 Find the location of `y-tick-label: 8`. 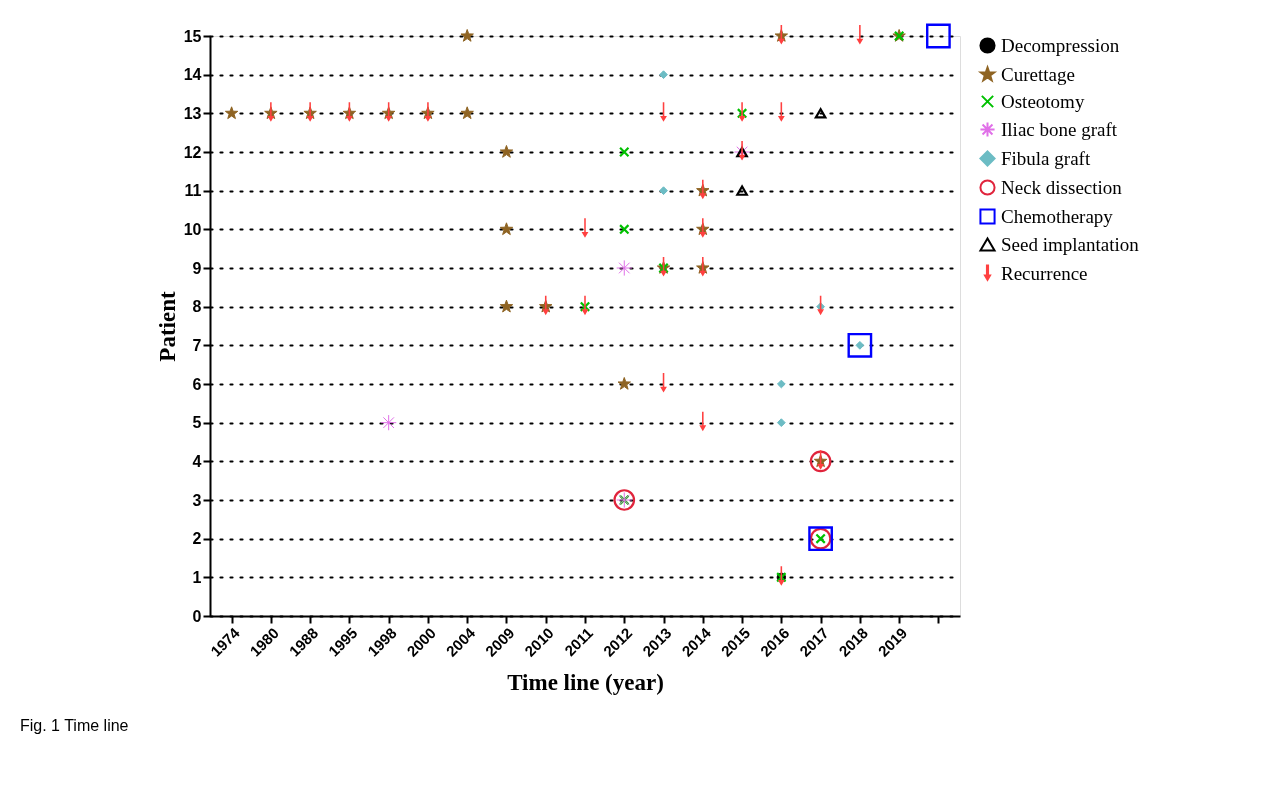

y-tick-label: 8 is located at coordinates (197, 307).